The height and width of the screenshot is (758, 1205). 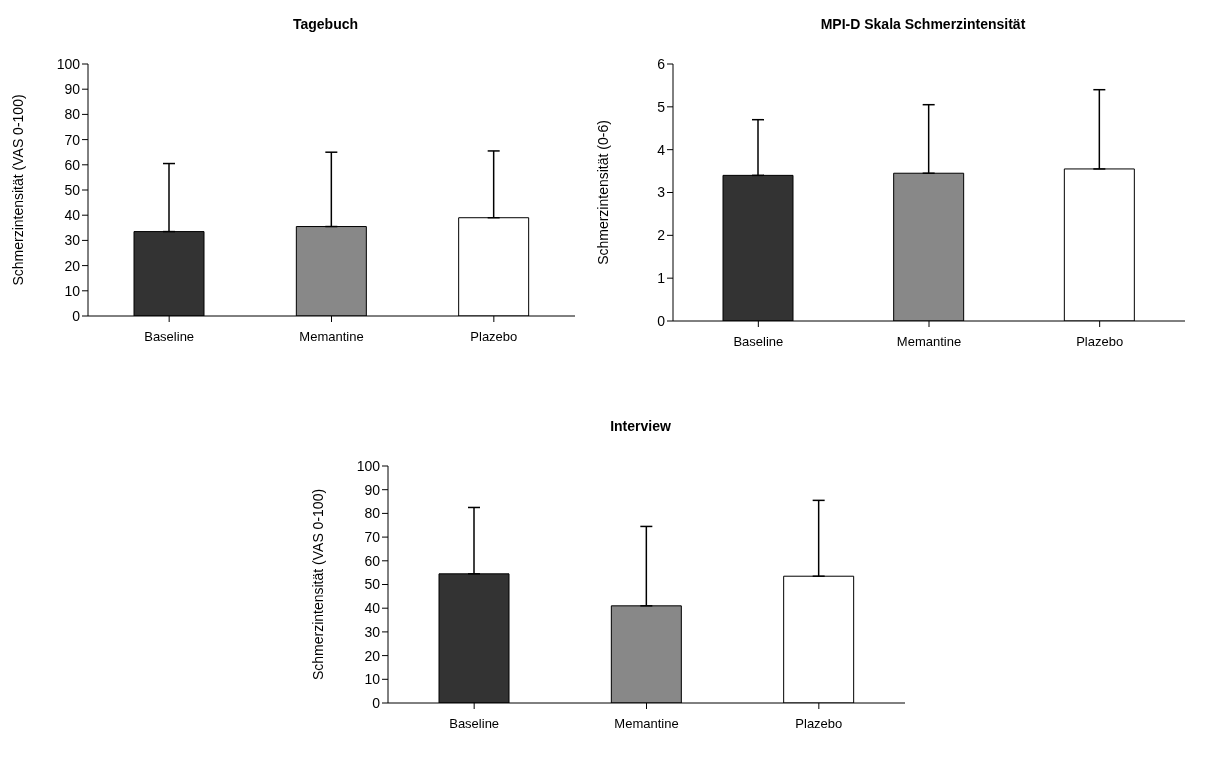 What do you see at coordinates (923, 25) in the screenshot?
I see `chart-title: MPI-D Skala Schmerzintensität` at bounding box center [923, 25].